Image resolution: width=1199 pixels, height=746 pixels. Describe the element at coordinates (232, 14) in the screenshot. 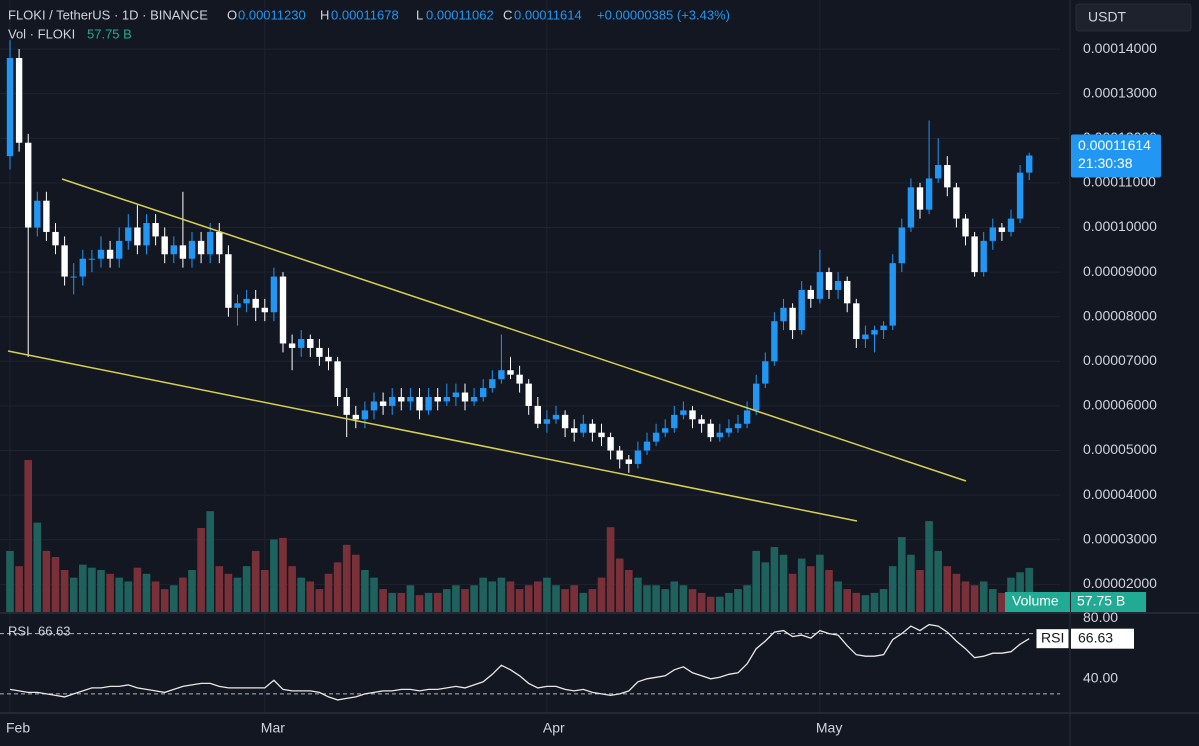

I see `ohlc-key: O` at that location.